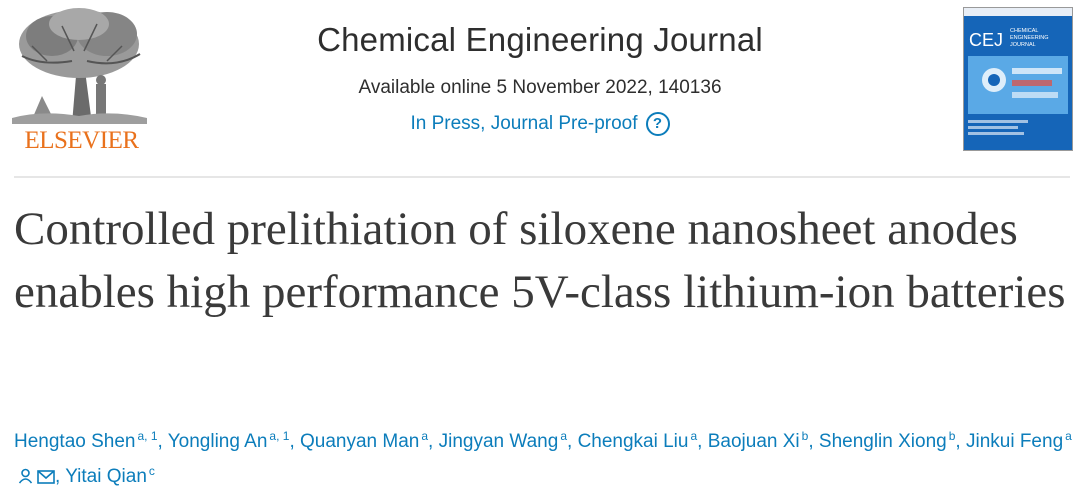 The height and width of the screenshot is (496, 1080). What do you see at coordinates (524, 123) in the screenshot?
I see `status-label: In Press, Journal Pre-proof` at bounding box center [524, 123].